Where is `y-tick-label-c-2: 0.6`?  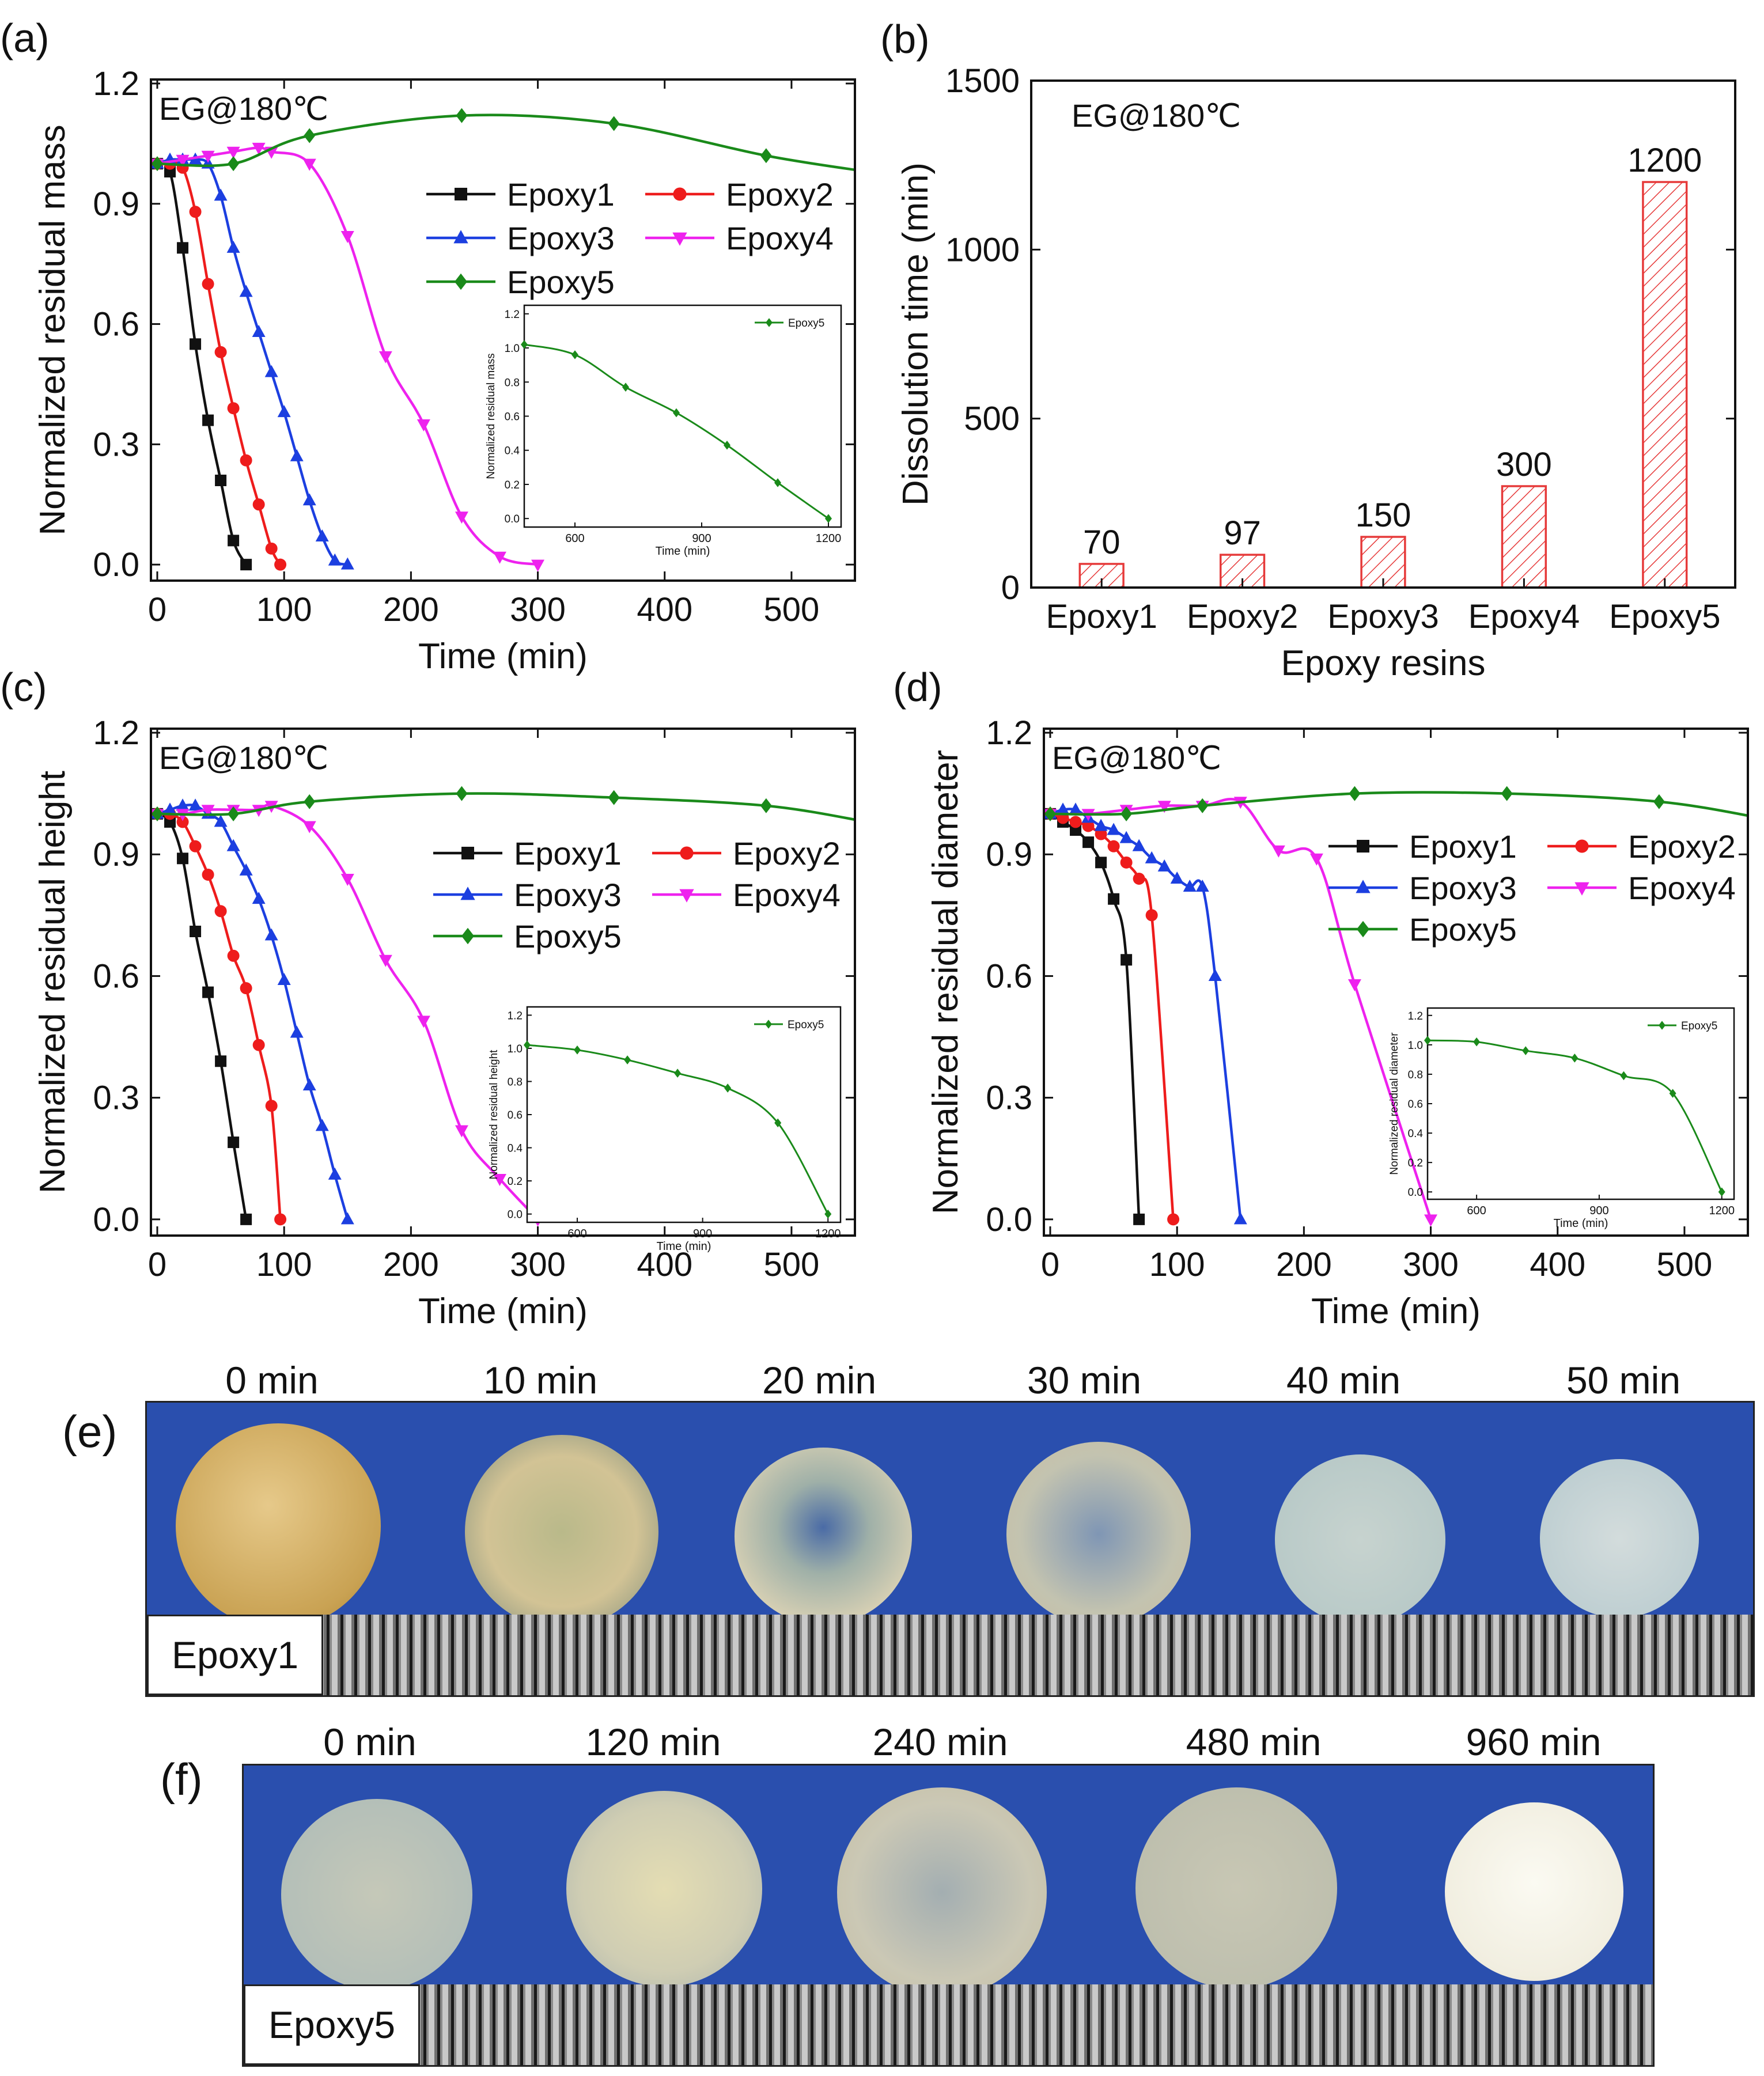
y-tick-label-c-2: 0.6 is located at coordinates (116, 976).